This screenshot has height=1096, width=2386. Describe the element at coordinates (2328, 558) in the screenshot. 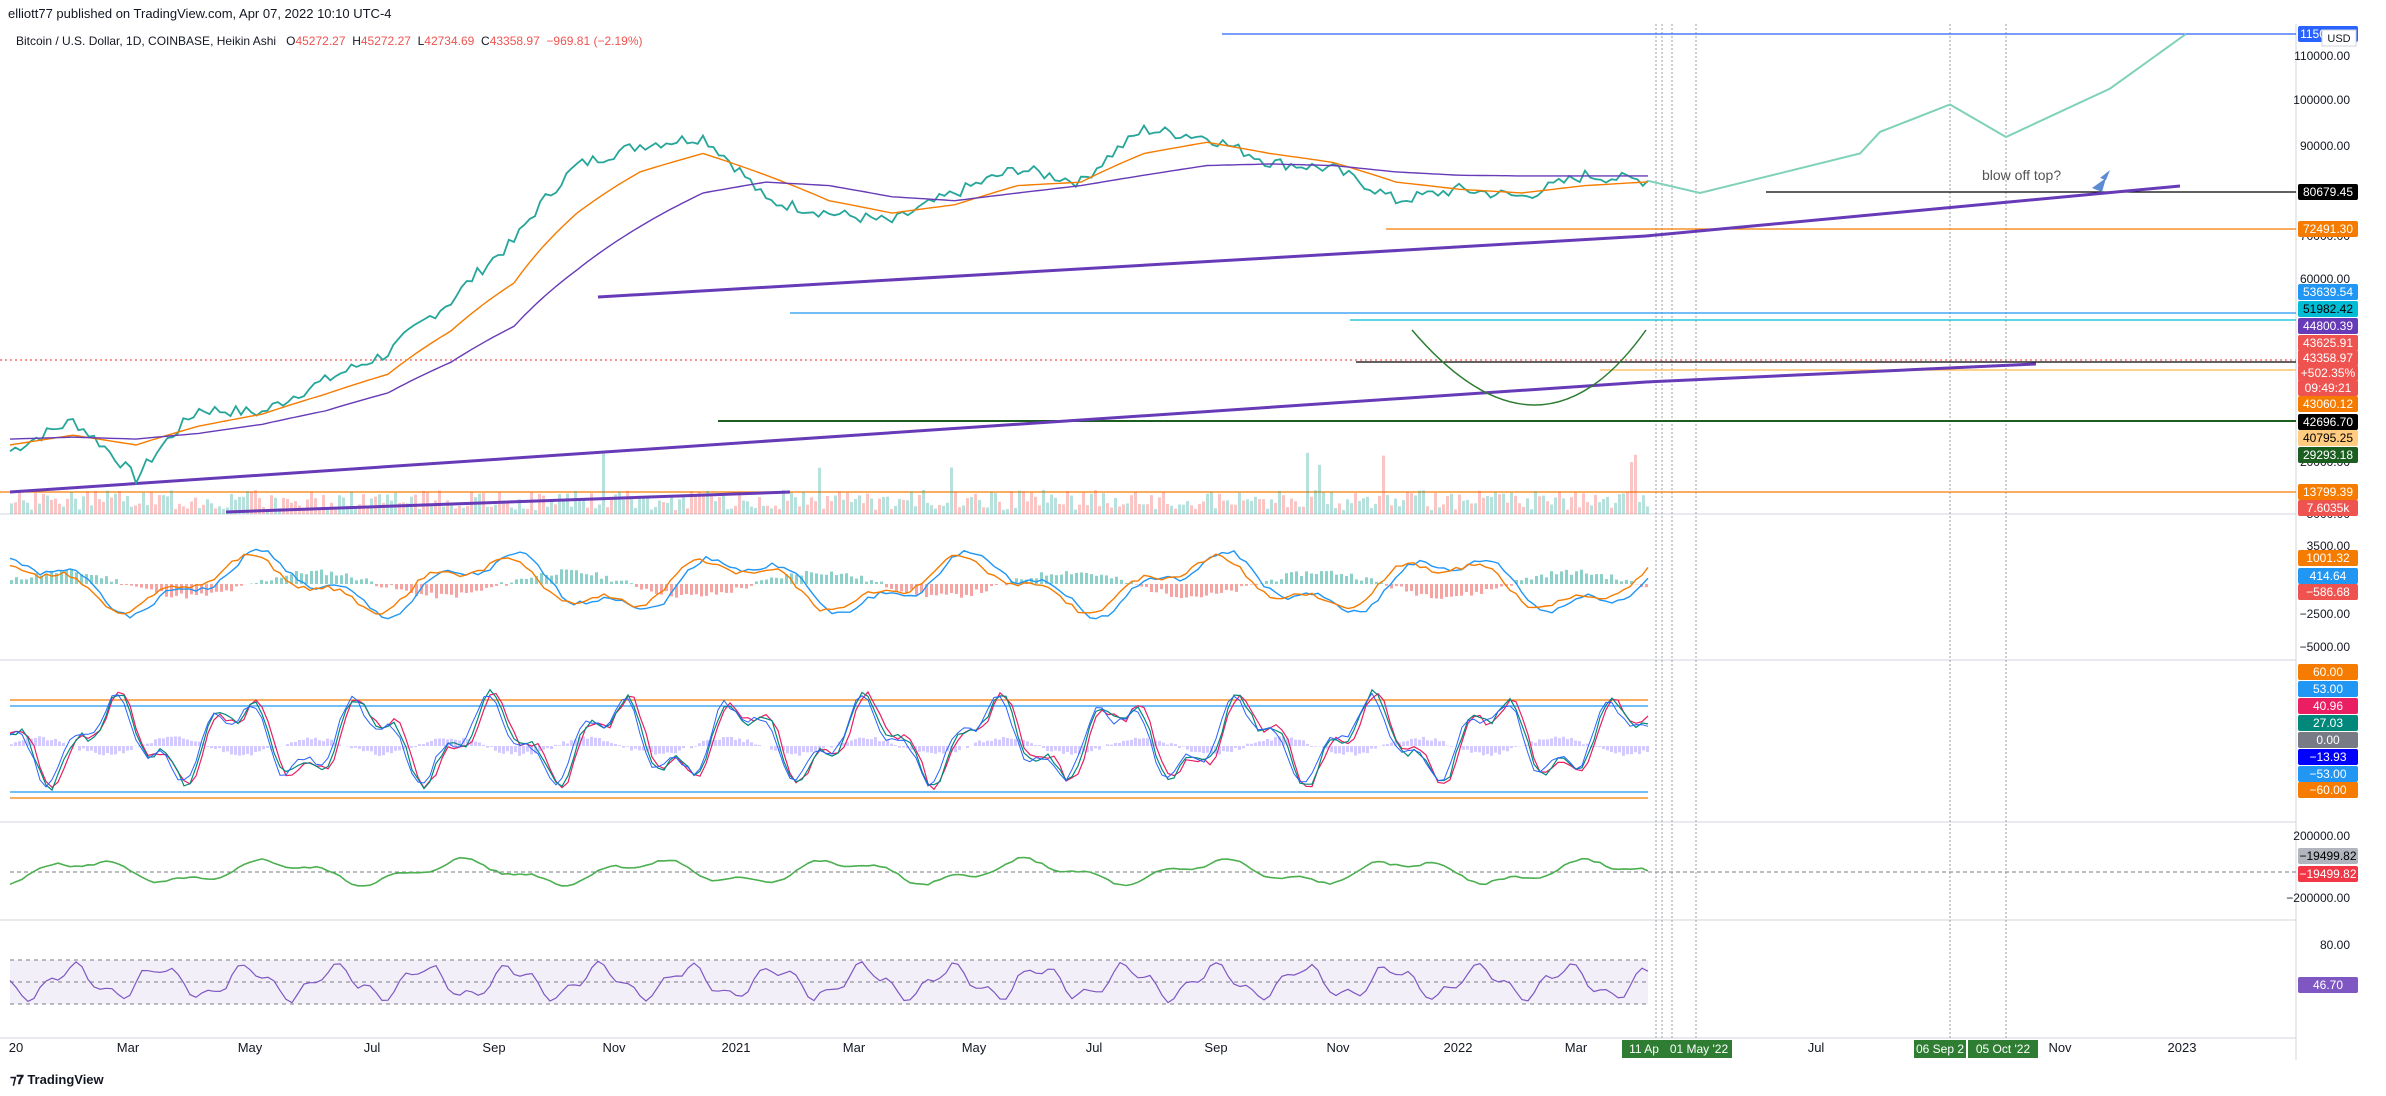

I see `svg-text: 1001.32` at that location.